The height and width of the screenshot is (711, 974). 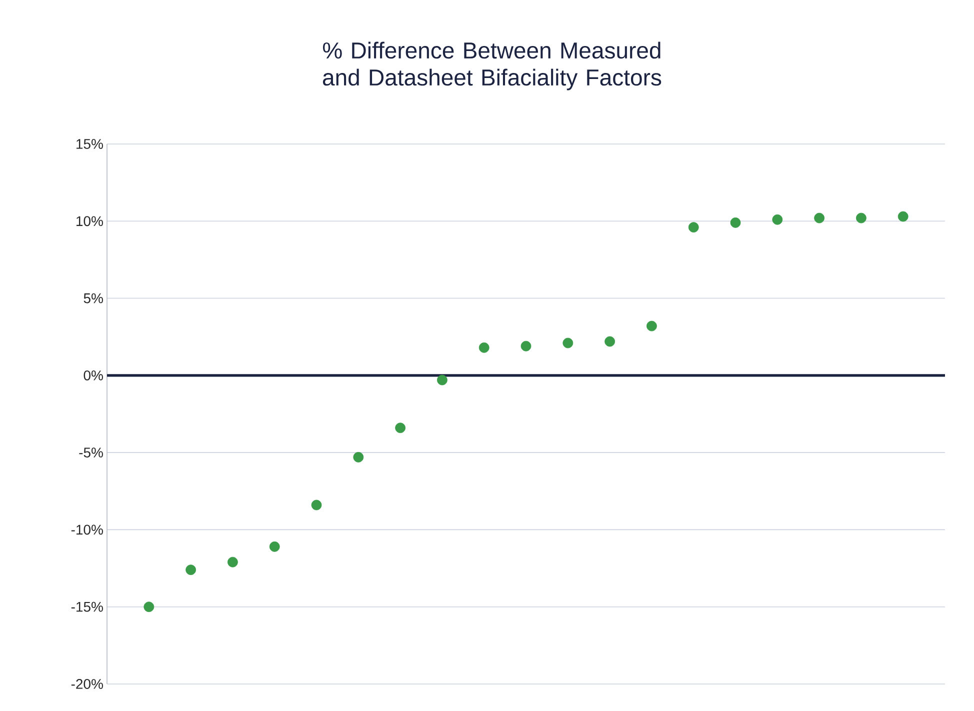 What do you see at coordinates (93, 375) in the screenshot?
I see `y-tick-label: 0%` at bounding box center [93, 375].